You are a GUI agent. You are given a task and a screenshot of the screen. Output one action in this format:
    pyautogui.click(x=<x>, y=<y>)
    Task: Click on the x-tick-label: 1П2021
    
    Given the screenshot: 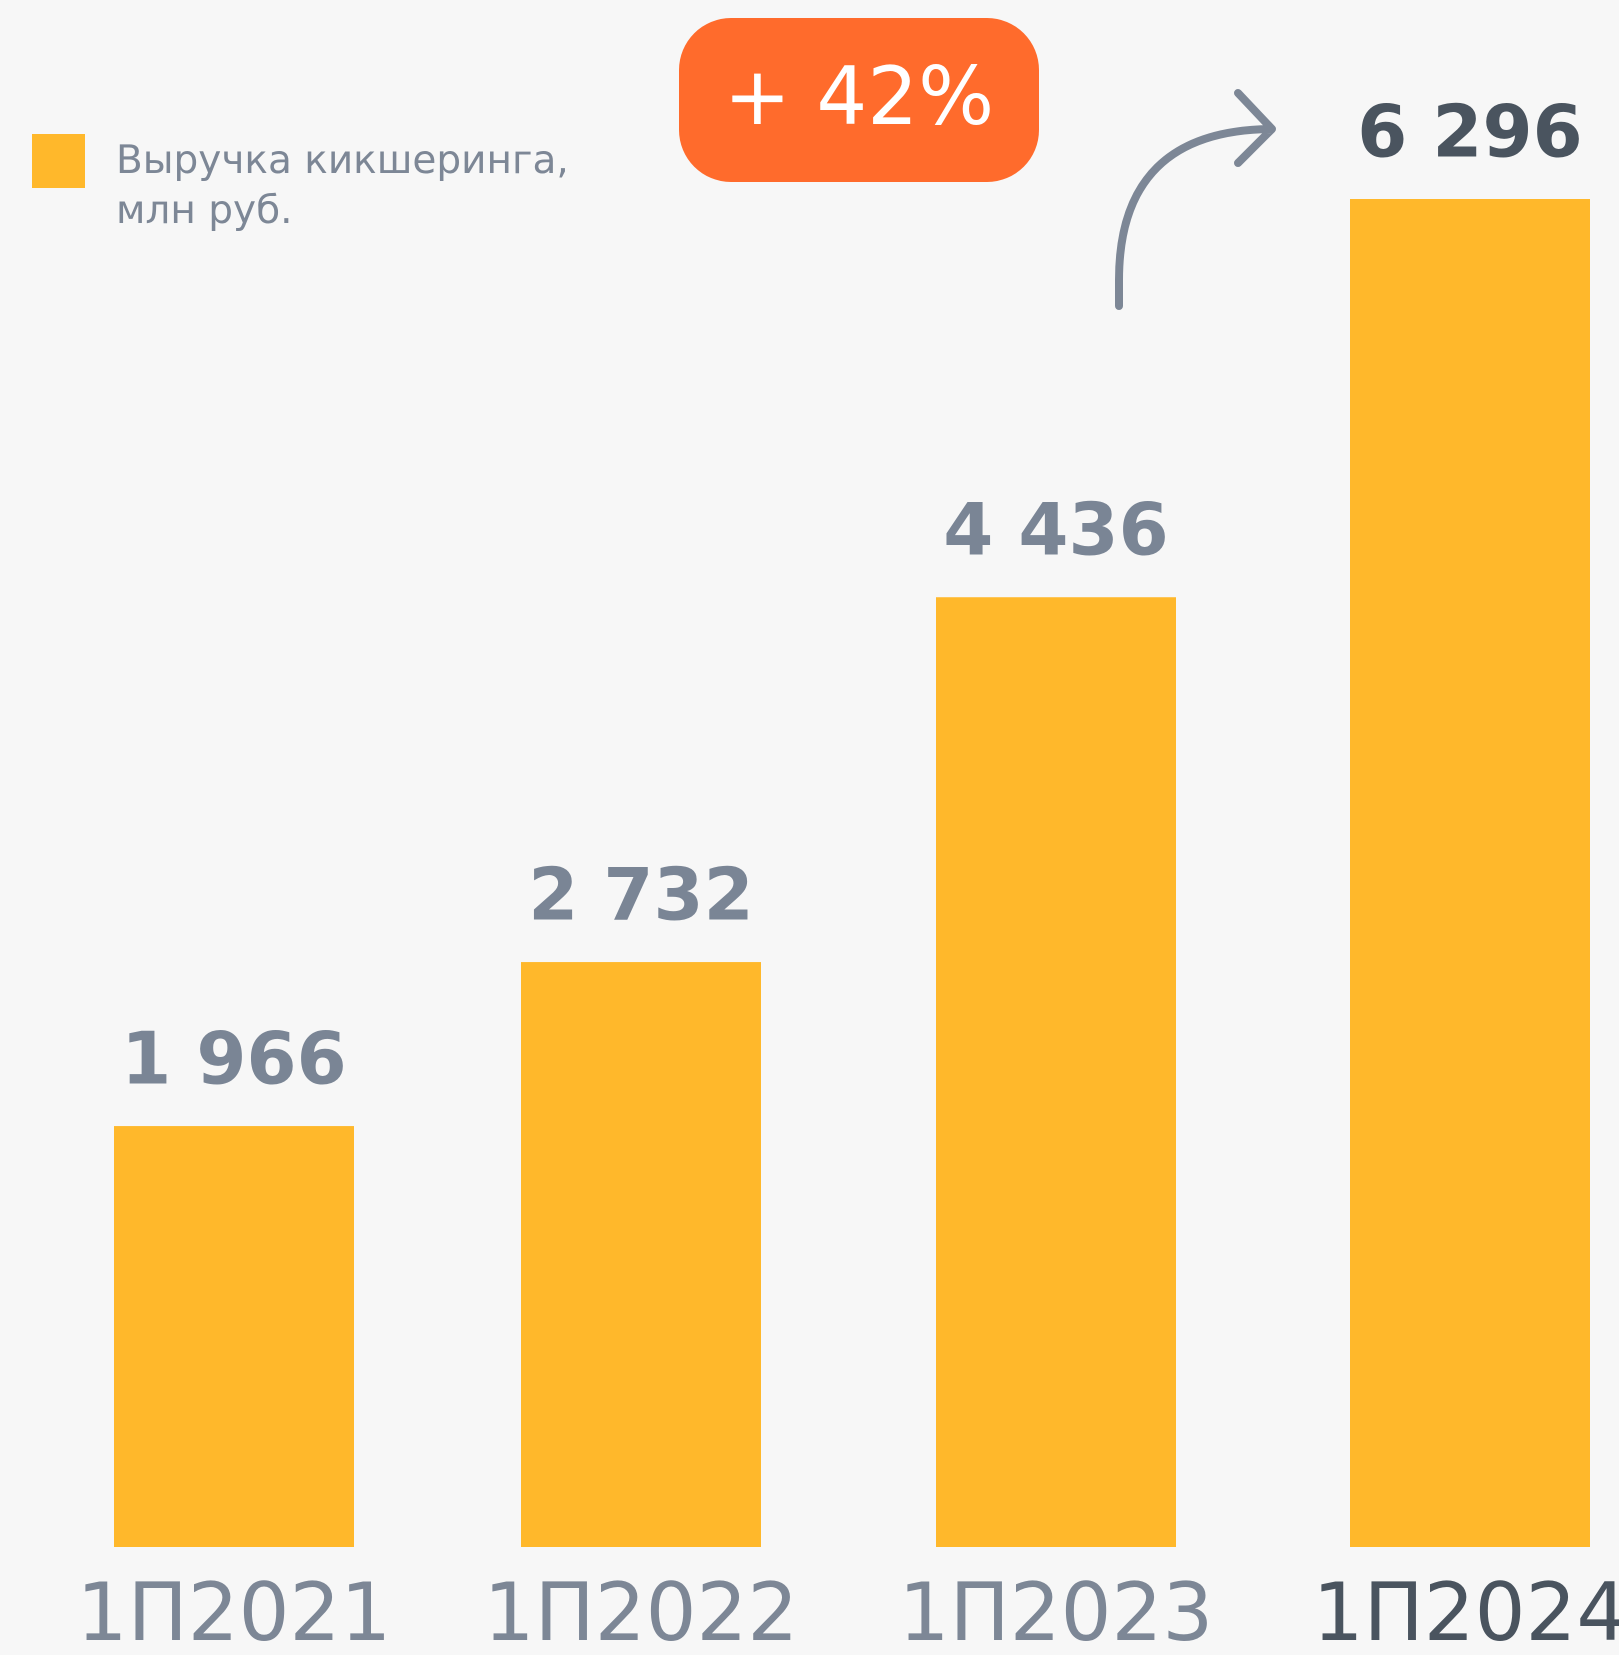 What is the action you would take?
    pyautogui.click(x=234, y=1610)
    